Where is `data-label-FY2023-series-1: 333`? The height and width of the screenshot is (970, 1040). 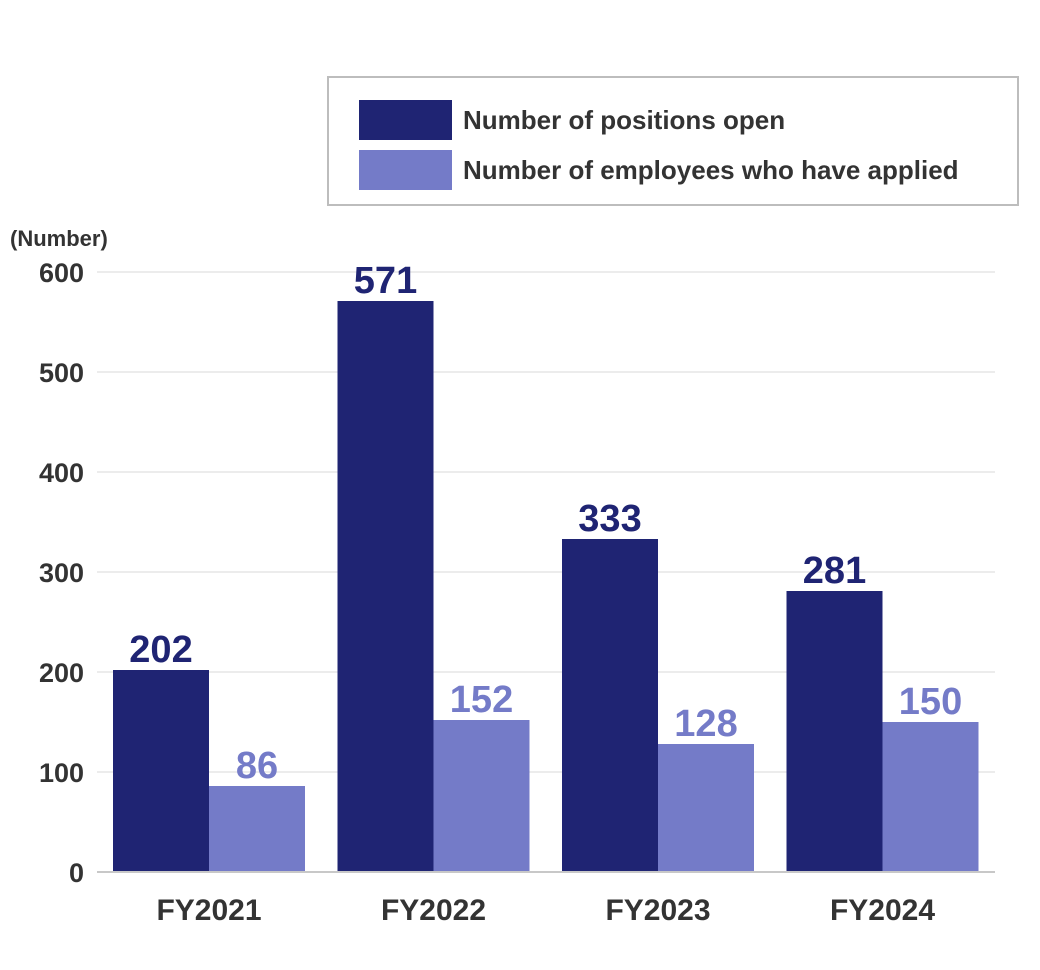 data-label-FY2023-series-1: 333 is located at coordinates (609, 519).